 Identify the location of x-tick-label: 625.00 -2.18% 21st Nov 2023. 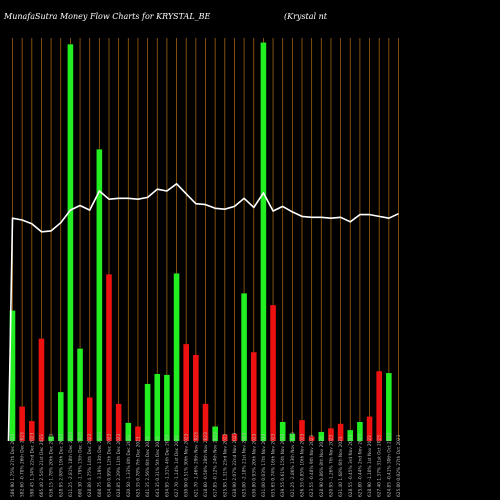
(245, 464).